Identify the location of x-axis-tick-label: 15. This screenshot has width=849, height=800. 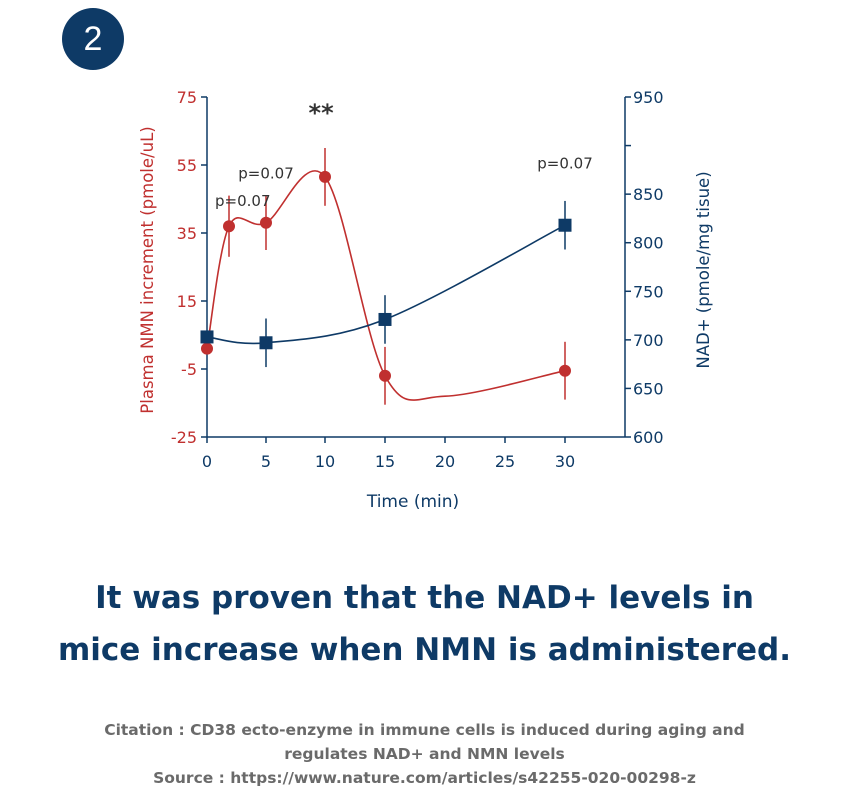
(385, 461).